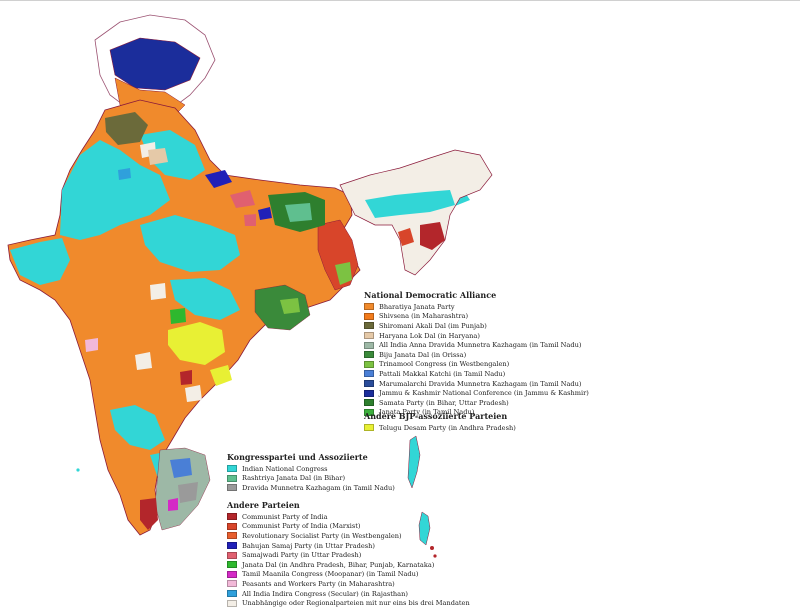 The width and height of the screenshot is (800, 611). I want to click on region-rjd, so click(298, 212).